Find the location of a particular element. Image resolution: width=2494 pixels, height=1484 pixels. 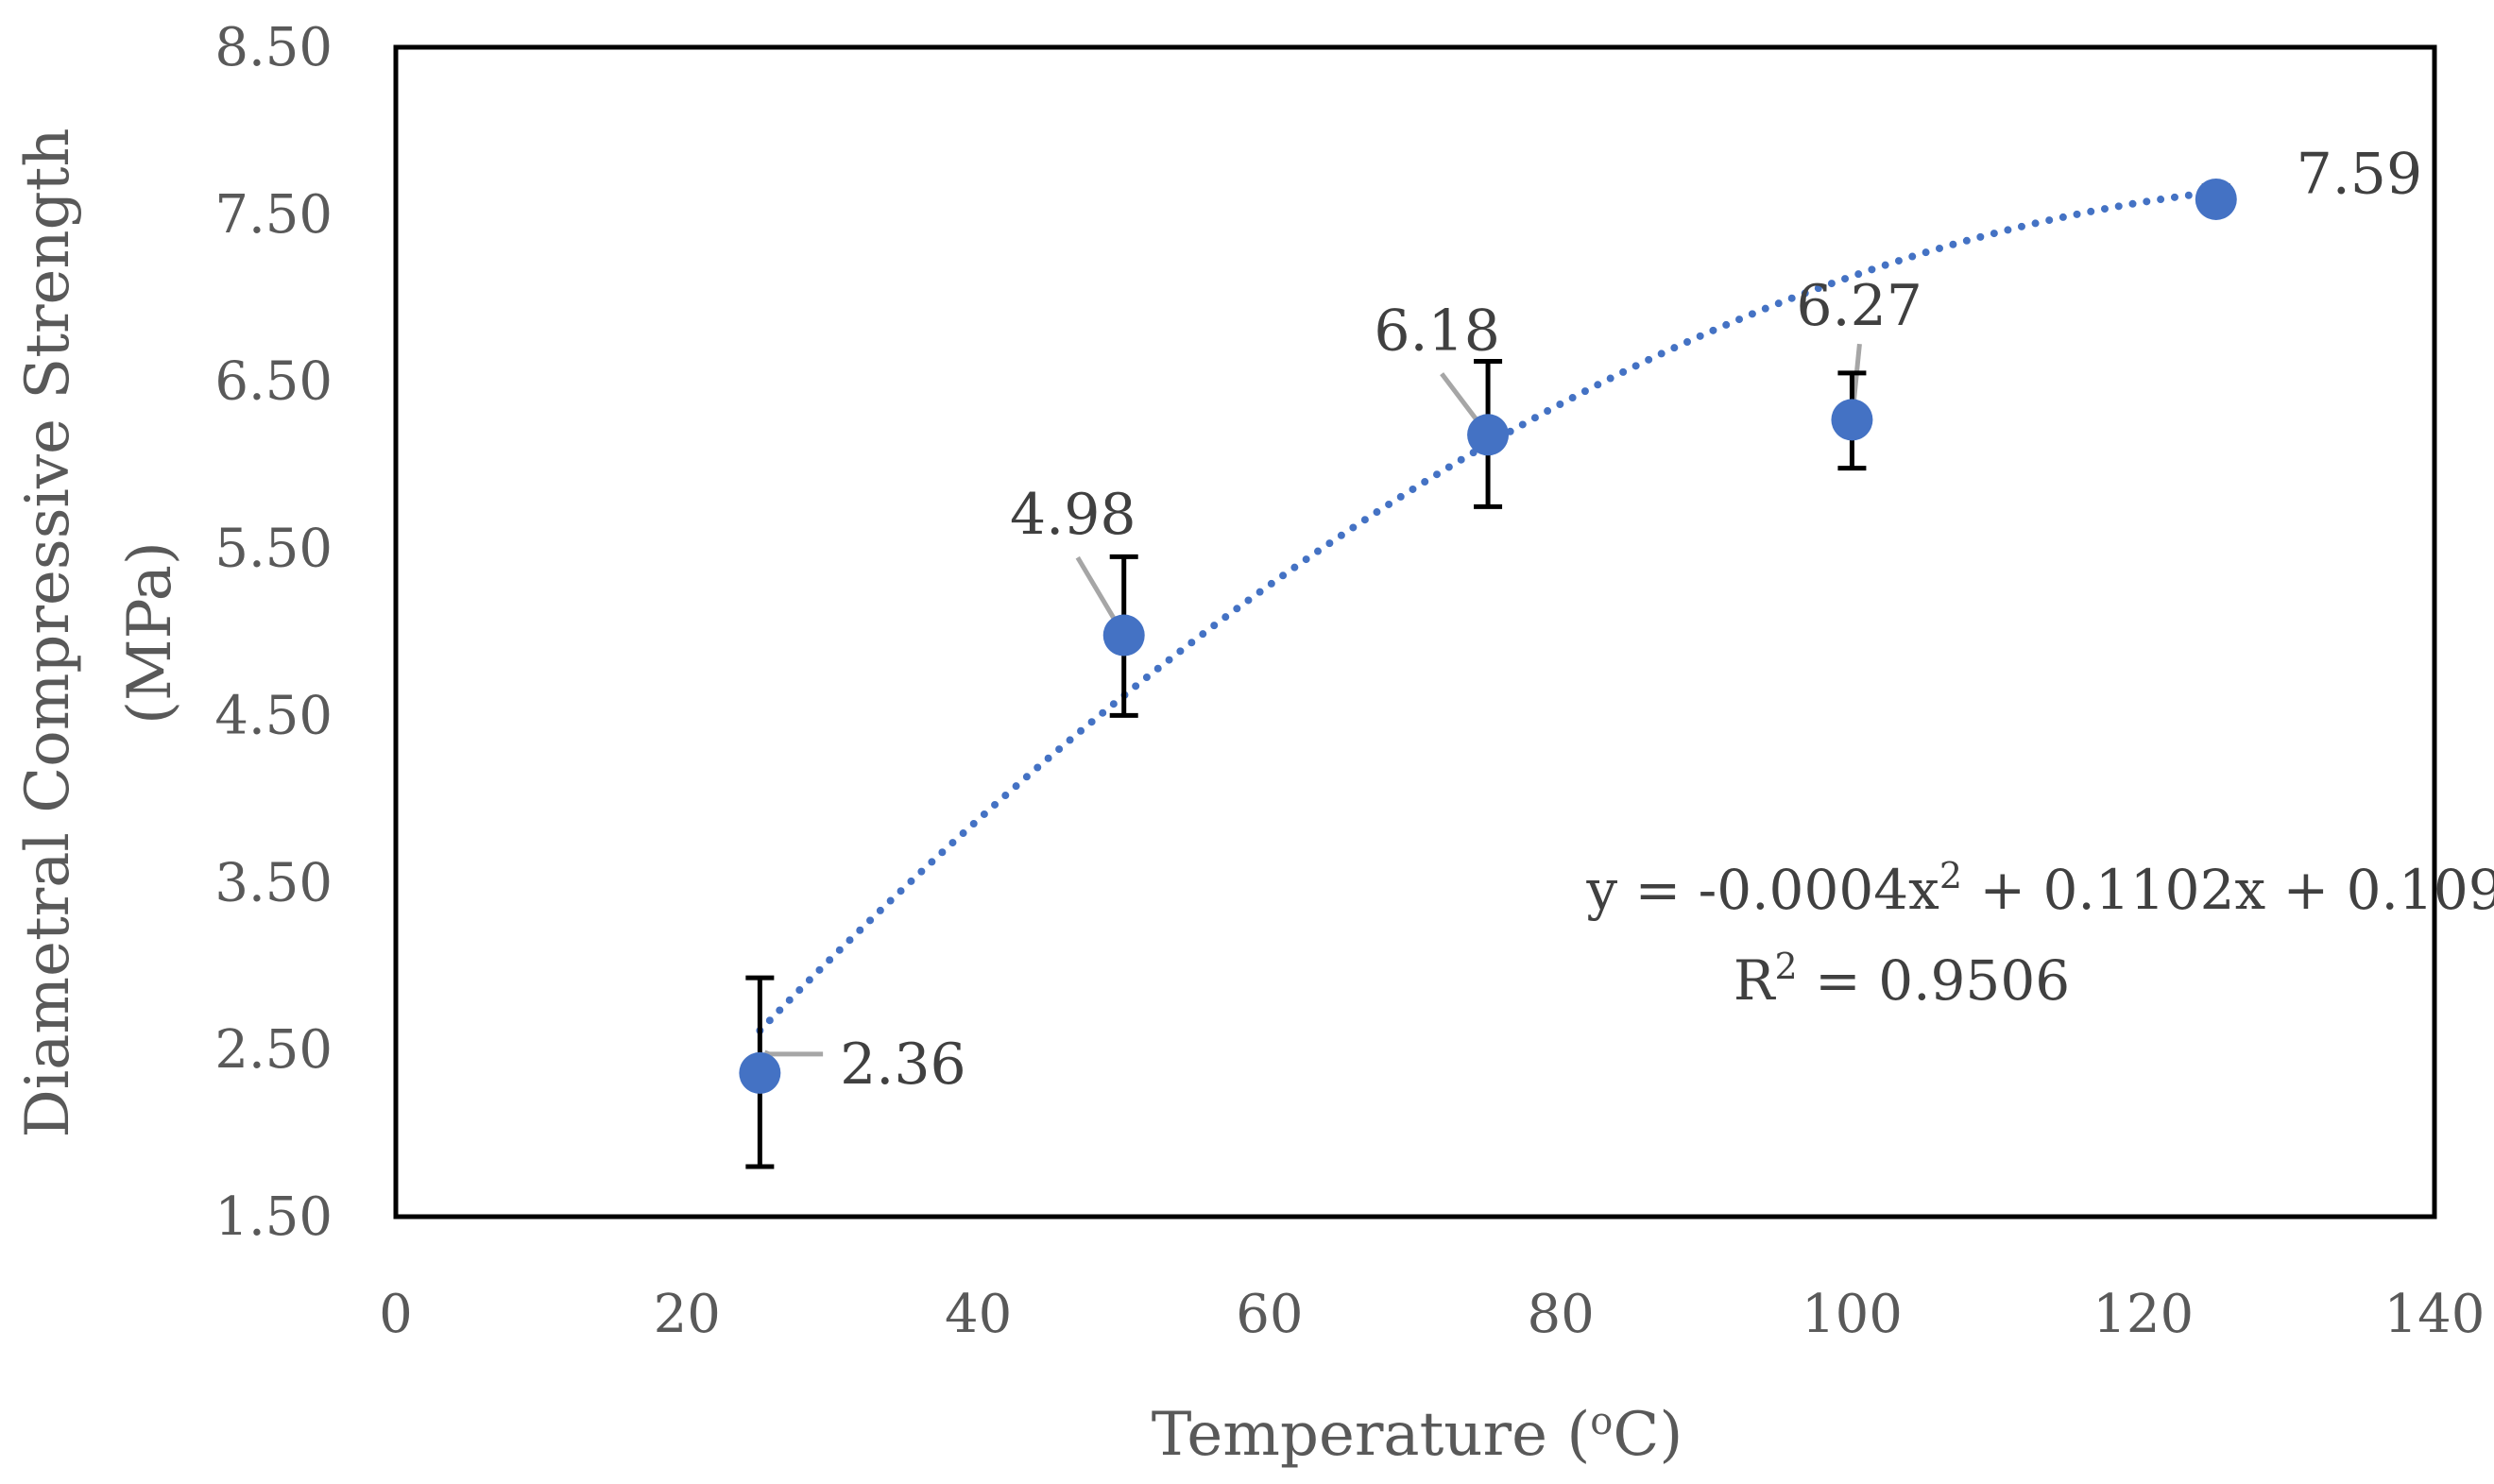

trendline-r-squared: R2 = 0.9506 is located at coordinates (1902, 979).